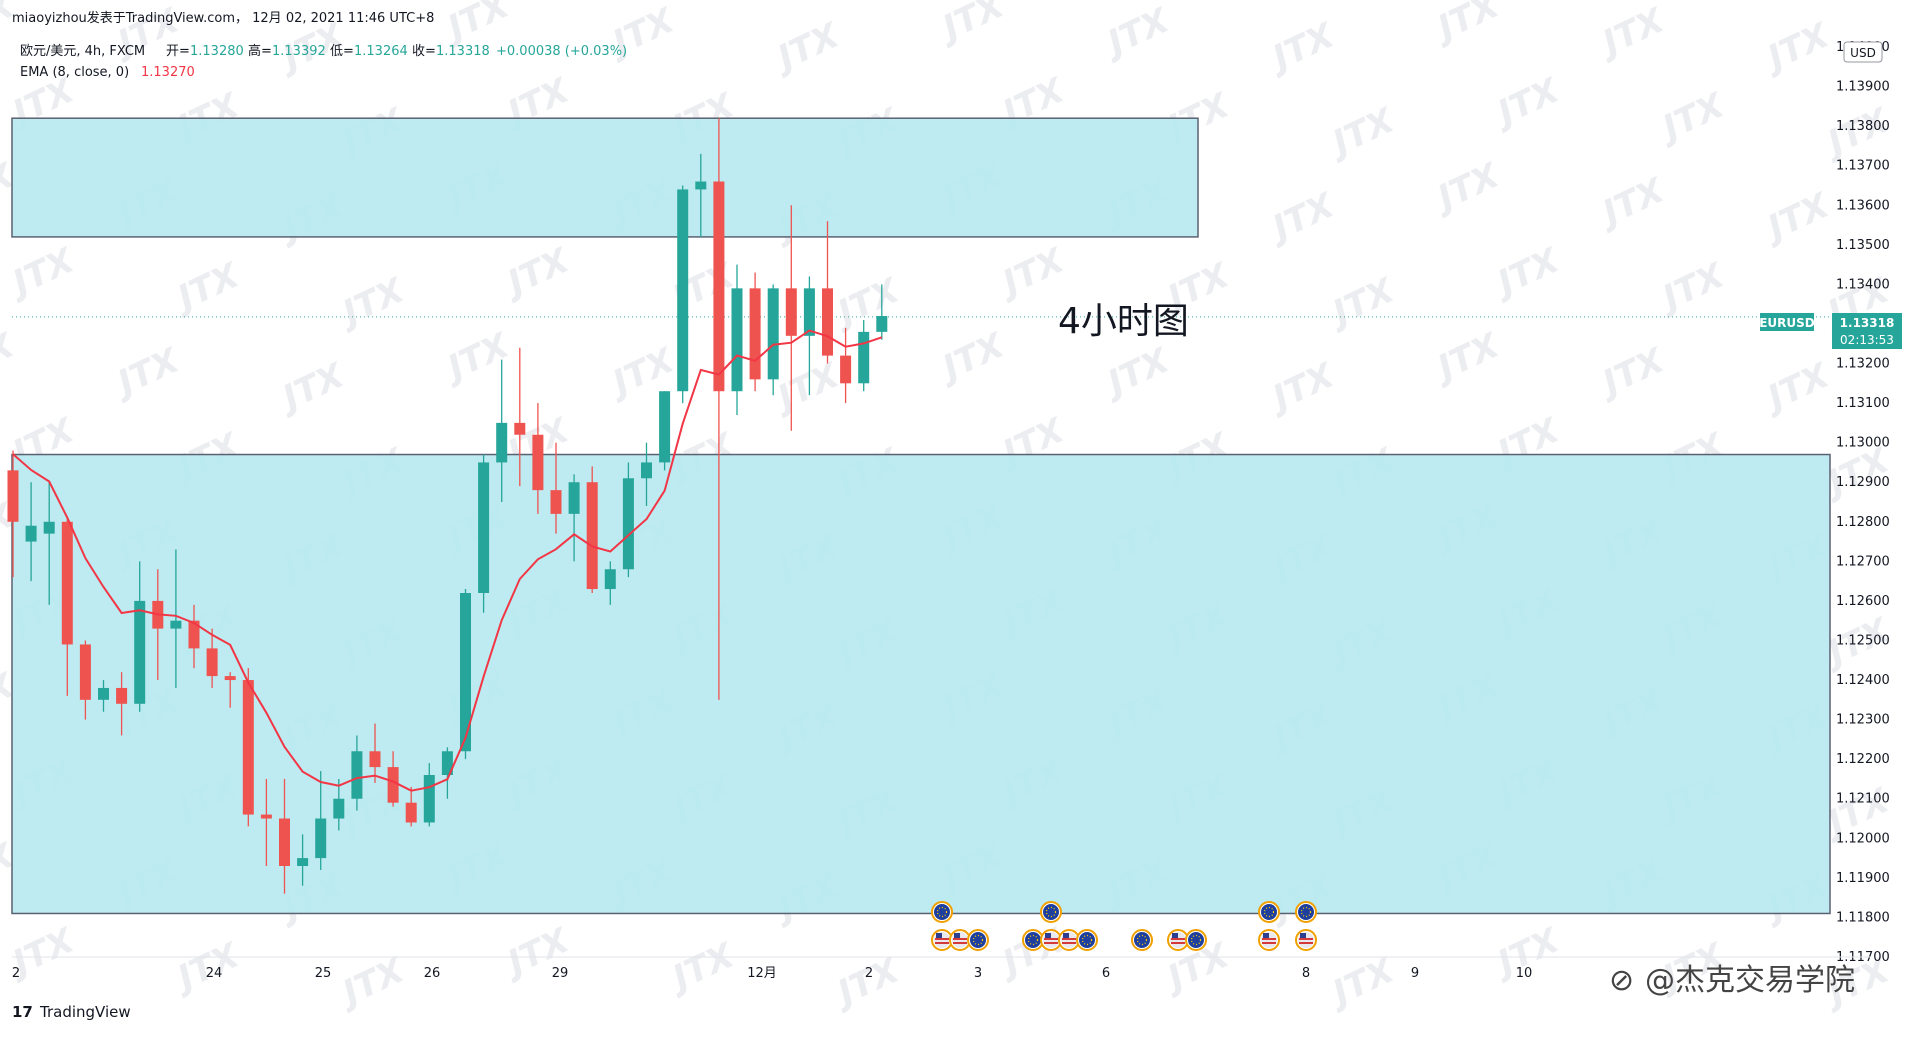  What do you see at coordinates (1863, 364) in the screenshot?
I see `price-tick-label: 1.13200` at bounding box center [1863, 364].